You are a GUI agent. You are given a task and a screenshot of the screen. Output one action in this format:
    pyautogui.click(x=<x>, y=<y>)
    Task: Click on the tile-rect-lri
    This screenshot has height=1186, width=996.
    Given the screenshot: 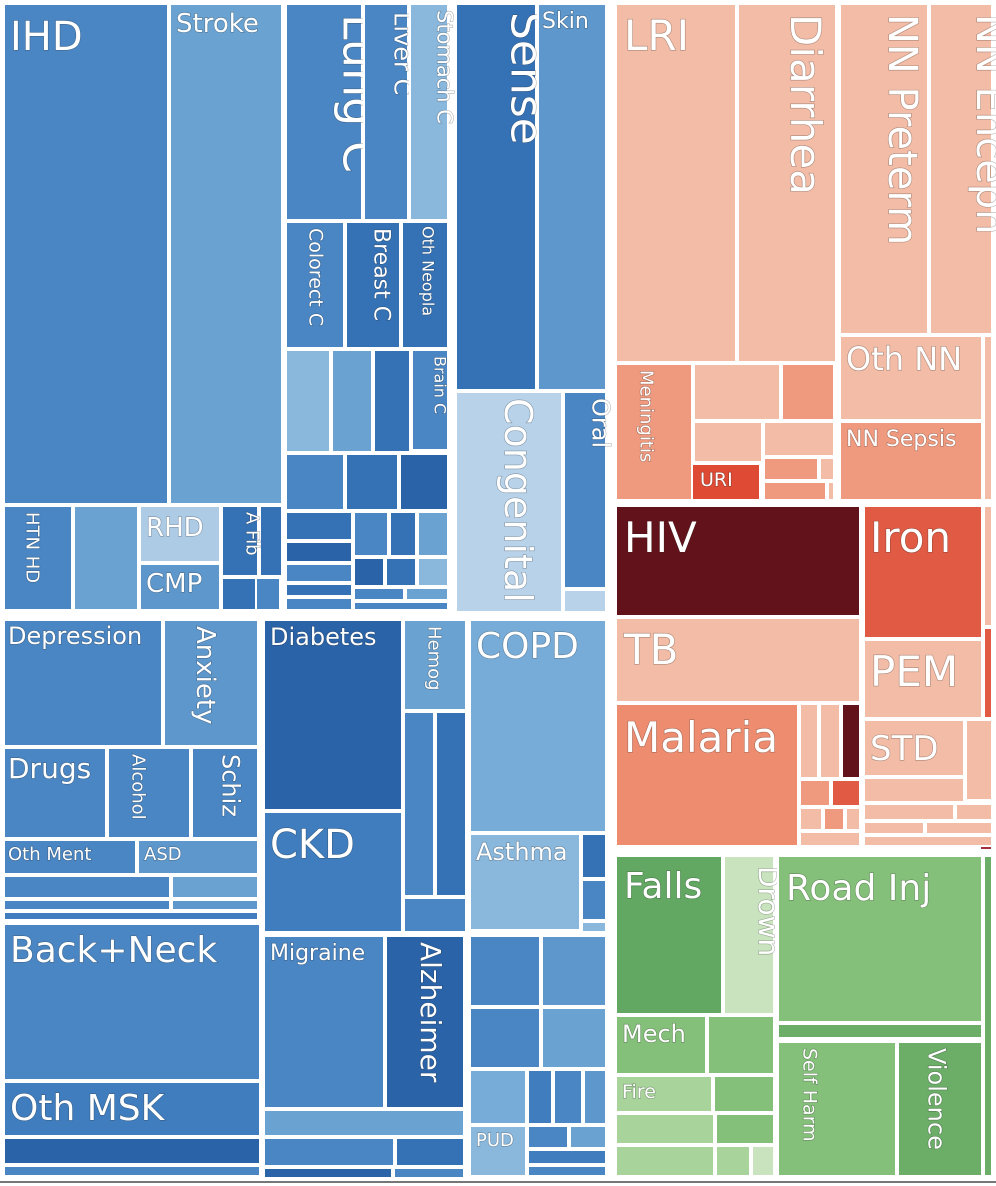 What is the action you would take?
    pyautogui.click(x=676, y=183)
    